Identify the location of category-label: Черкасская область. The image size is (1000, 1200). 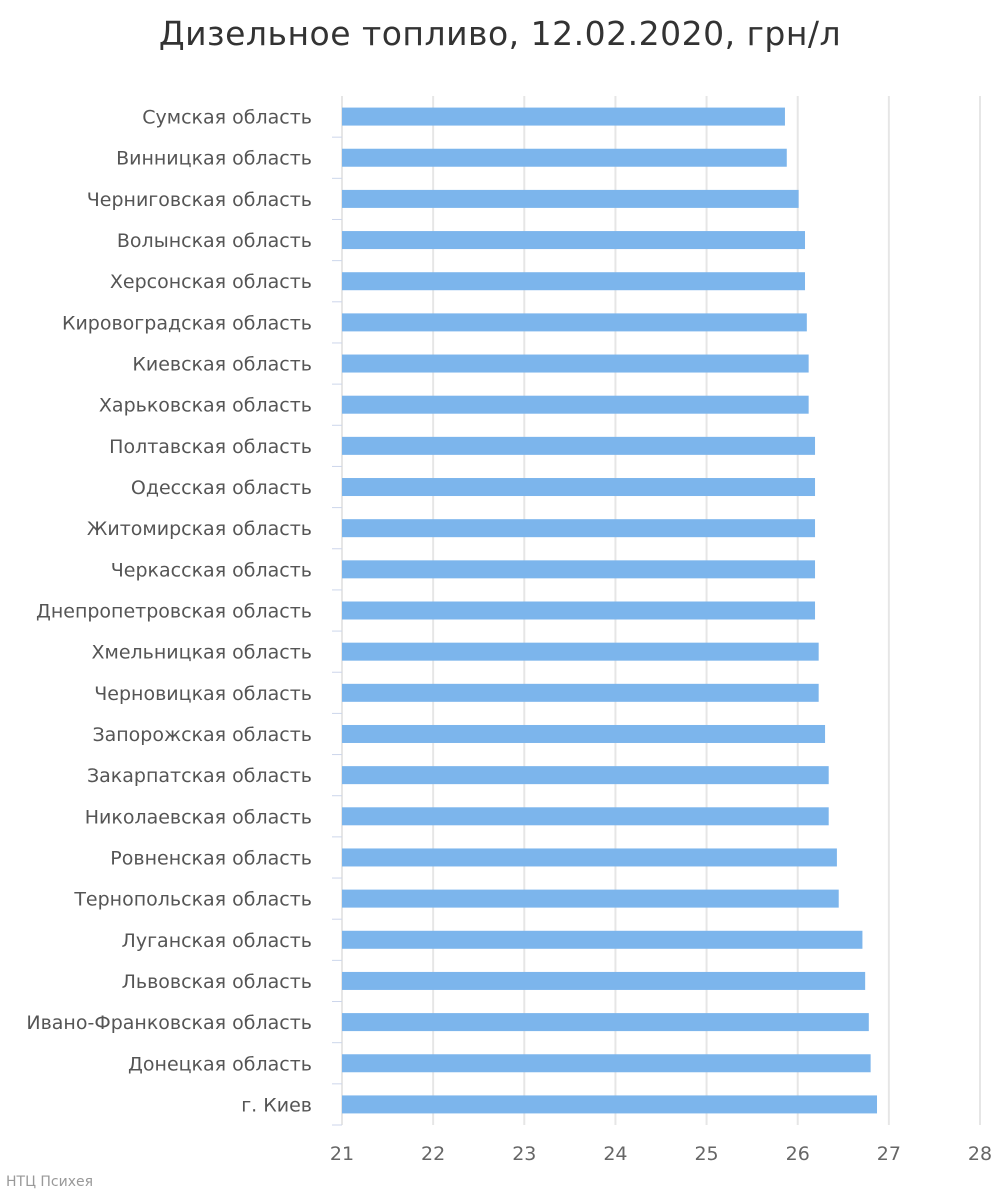
(211, 570).